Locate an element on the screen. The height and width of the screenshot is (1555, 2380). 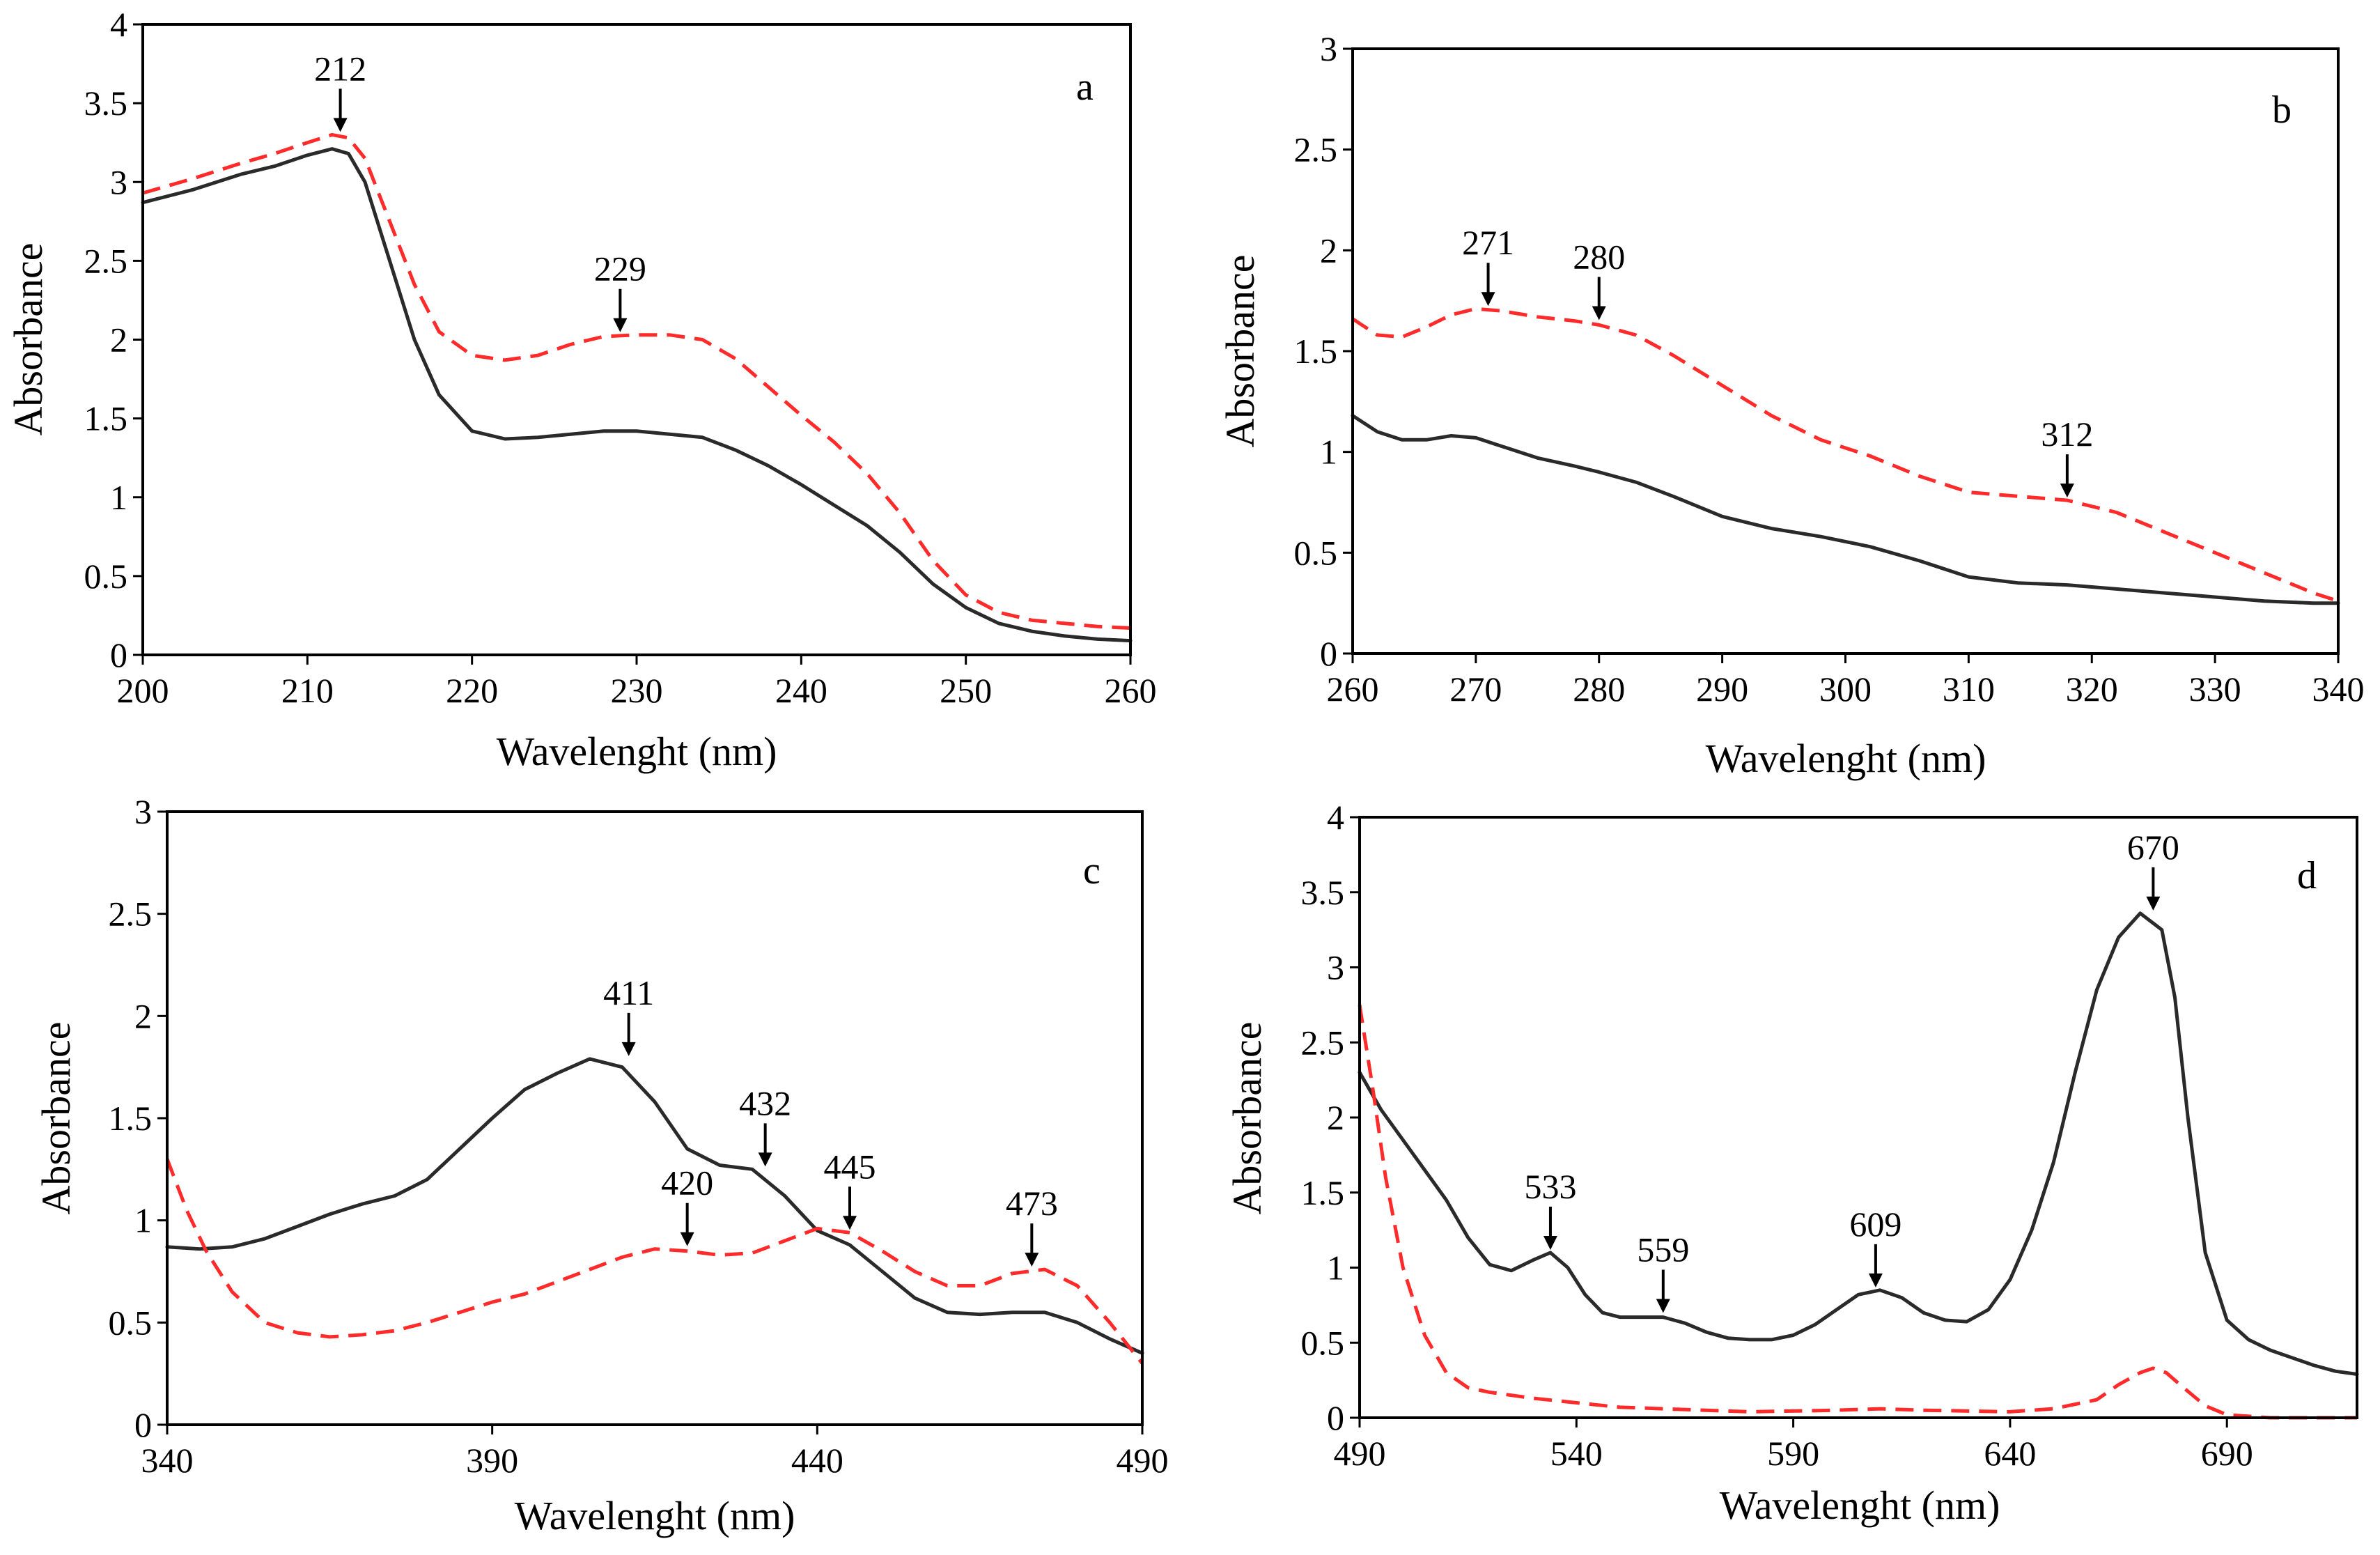
x-tick-label: 280 is located at coordinates (1599, 689).